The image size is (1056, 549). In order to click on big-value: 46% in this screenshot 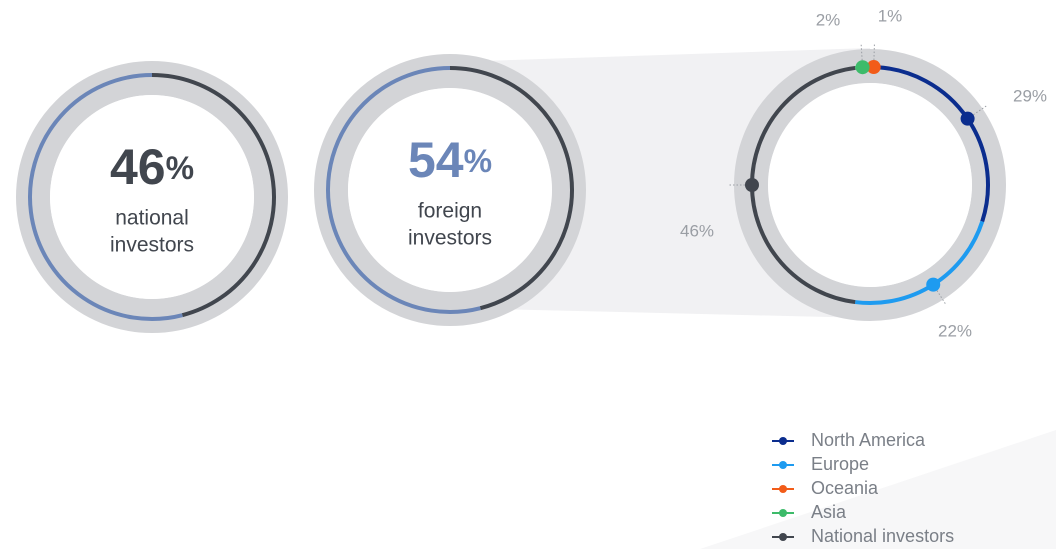, I will do `click(152, 167)`.